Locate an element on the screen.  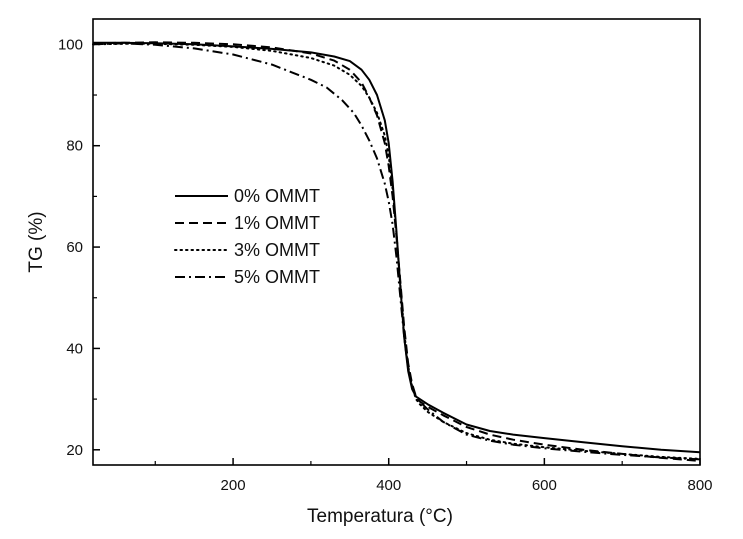
x-axis-label: Temperatura (°C) is located at coordinates (380, 516).